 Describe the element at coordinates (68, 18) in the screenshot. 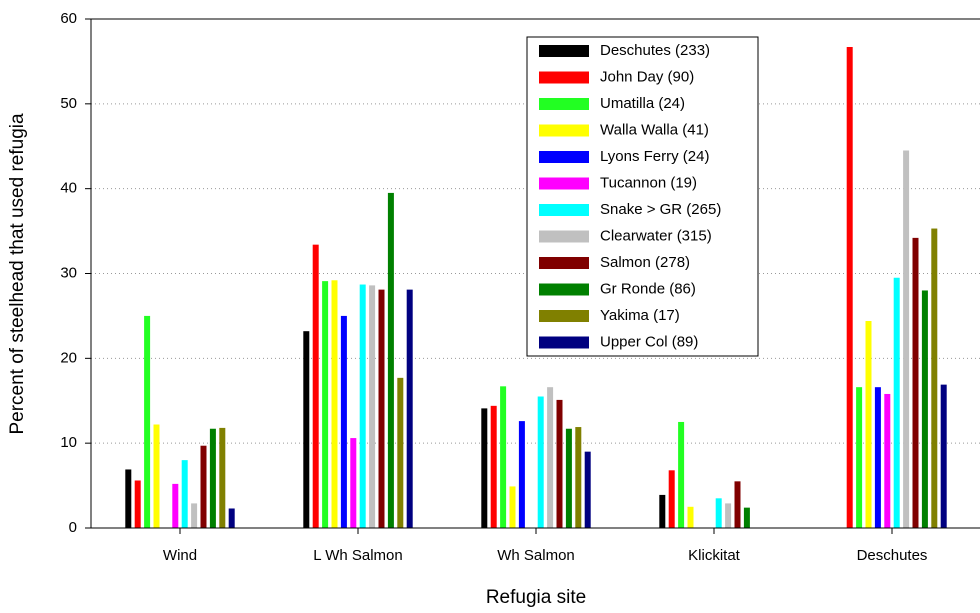

I see `y-tick-label: 60` at that location.